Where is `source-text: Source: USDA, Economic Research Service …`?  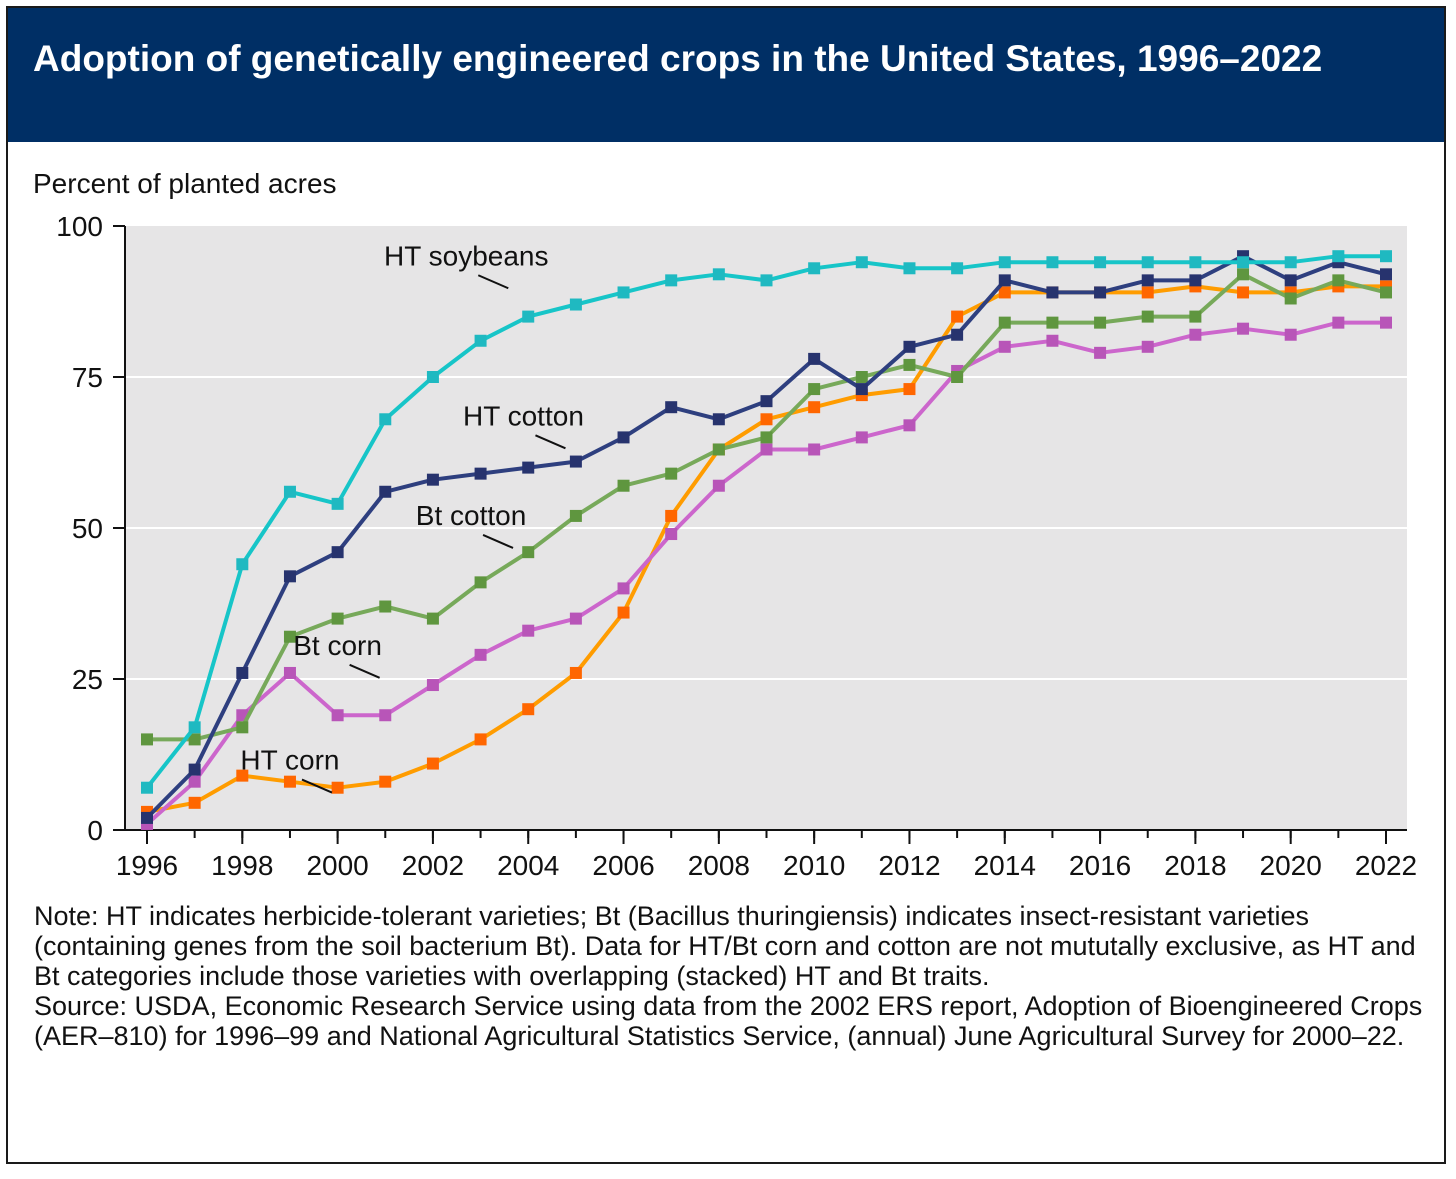
source-text: Source: USDA, Economic Research Service … is located at coordinates (728, 1021).